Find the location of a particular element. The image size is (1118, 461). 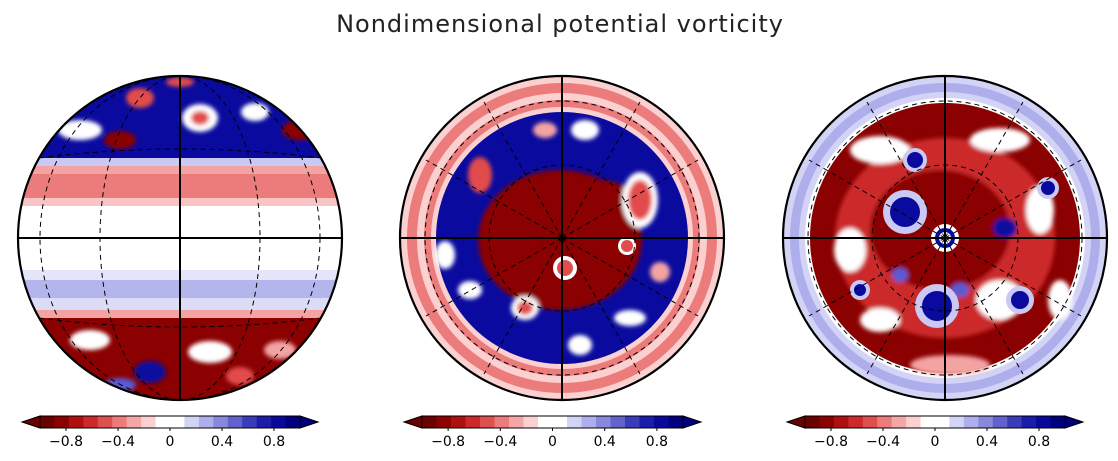

colorbar-1: −0.8 −0.4 0 0.4 0.8 is located at coordinates (170, 432).